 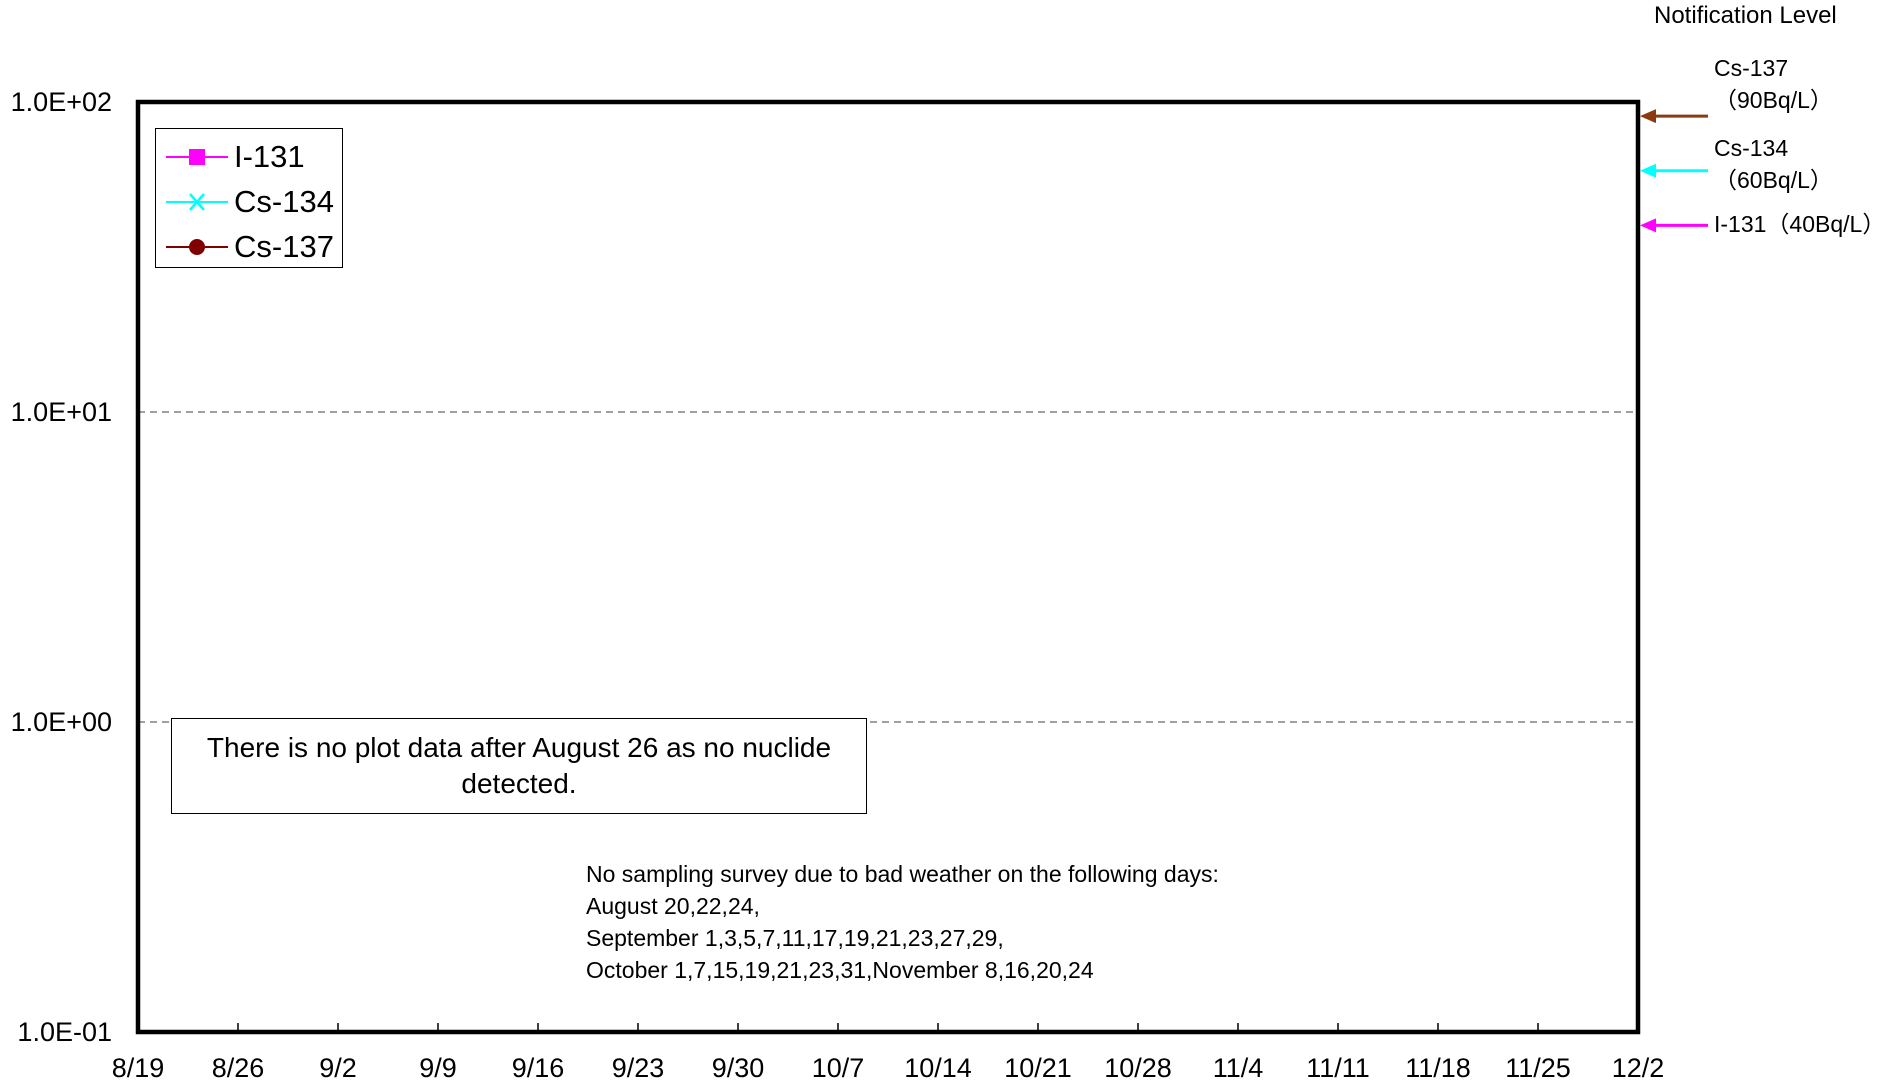 I want to click on x-tick-label: 11/18, so click(x=1438, y=1068).